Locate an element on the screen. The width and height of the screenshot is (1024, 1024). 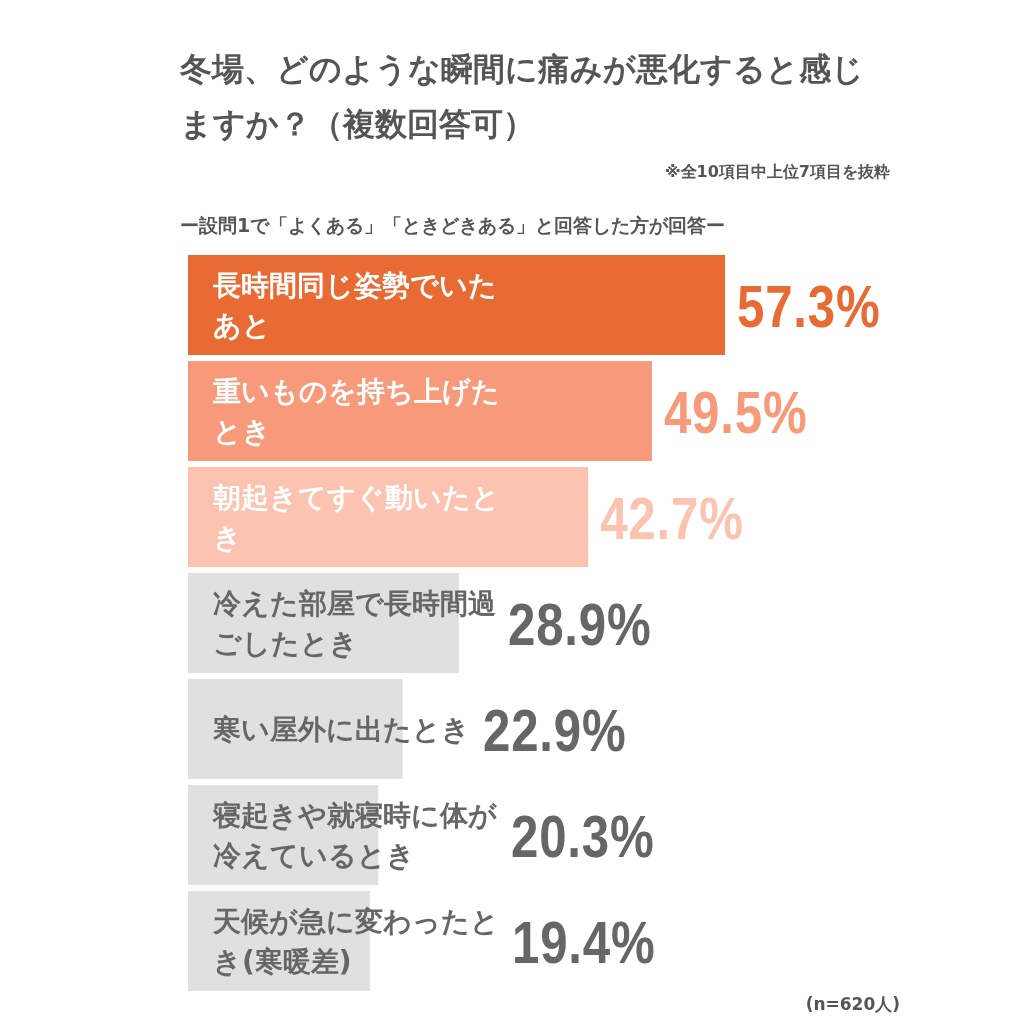
y-tick-label: 天候が急に変わったとき(寒暖差) is located at coordinates (355, 941).